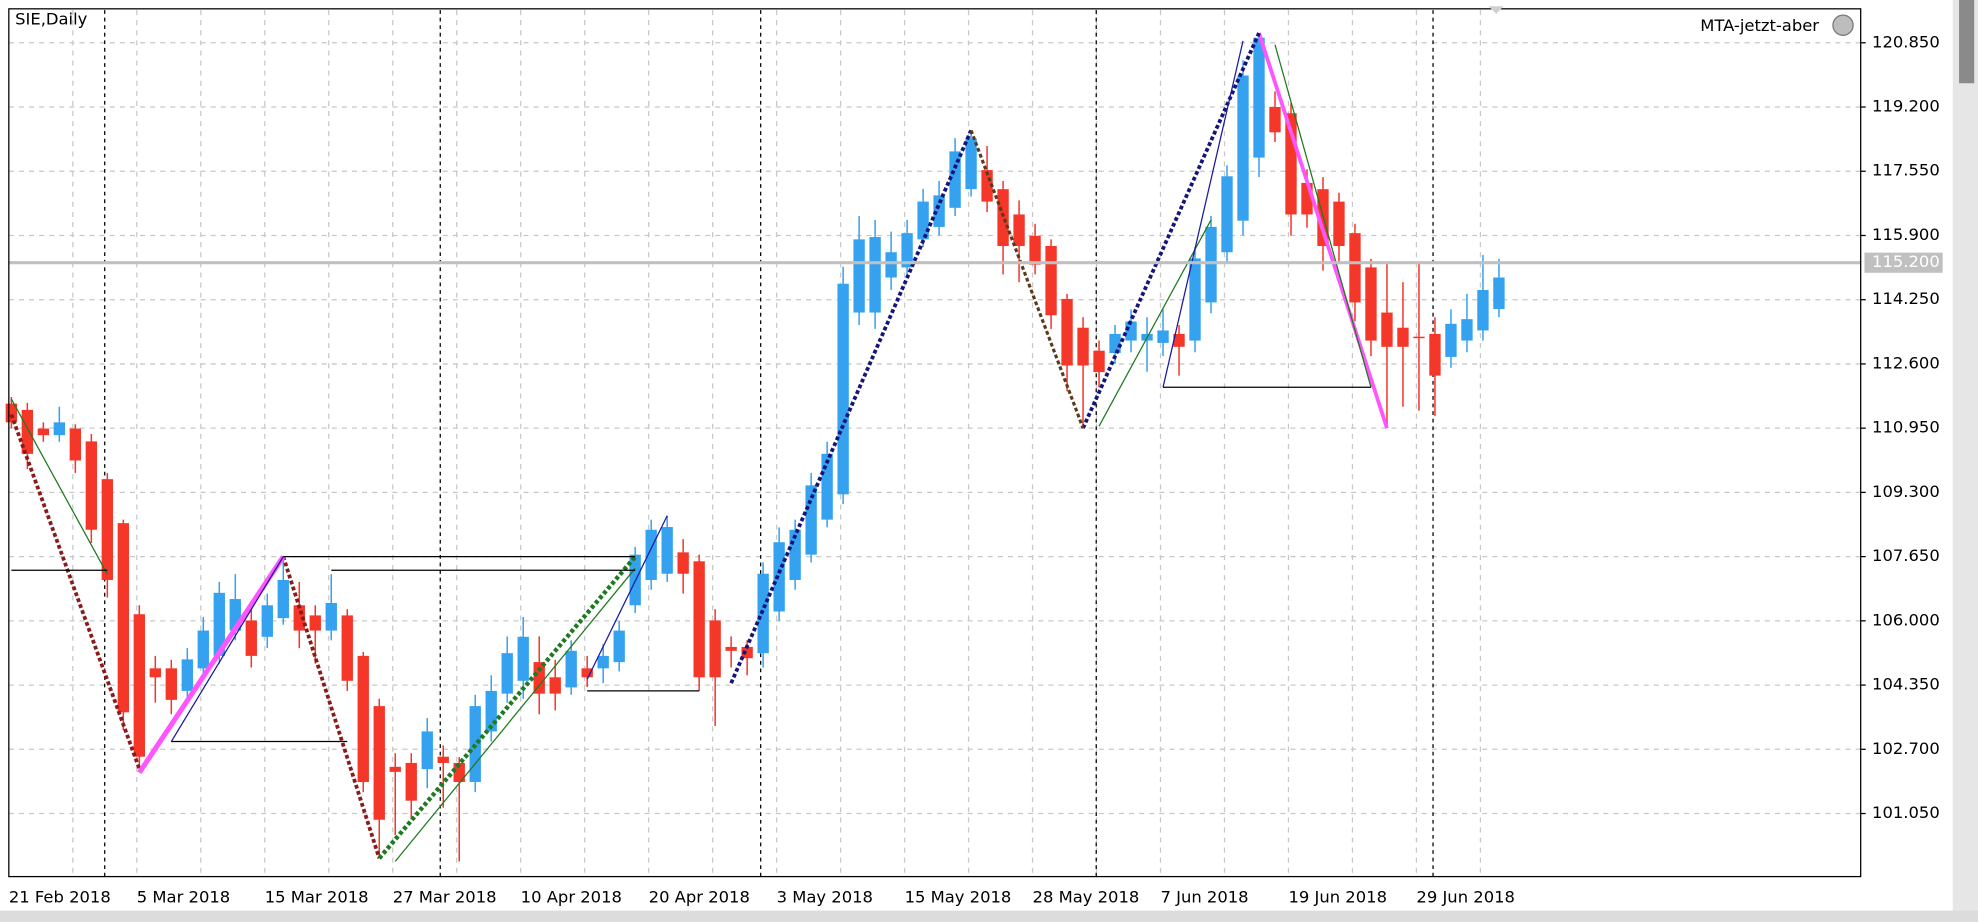 This screenshot has height=922, width=1978. I want to click on x-tick-label: 20 Apr 2018, so click(699, 897).